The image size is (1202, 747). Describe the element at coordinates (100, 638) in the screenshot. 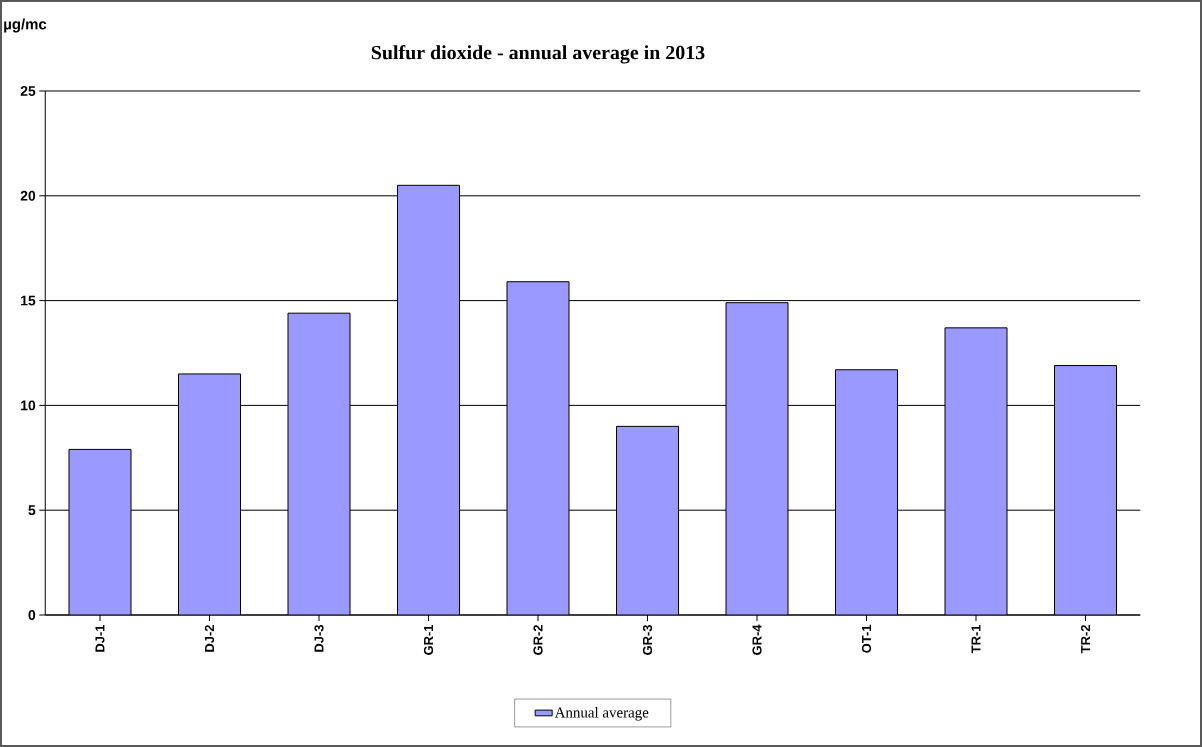

I see `x-tick-label: DJ-1` at that location.